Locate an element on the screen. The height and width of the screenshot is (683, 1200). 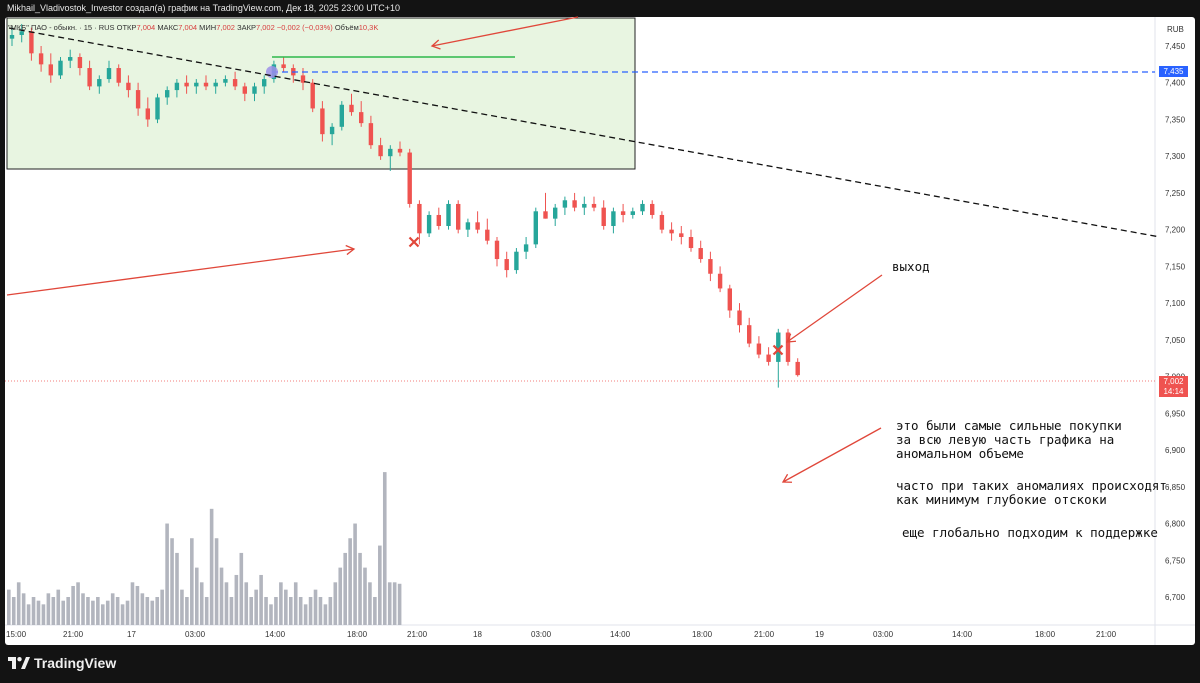
note-strong-buys-line2: за всю левую часть графика на is located at coordinates (1005, 439).